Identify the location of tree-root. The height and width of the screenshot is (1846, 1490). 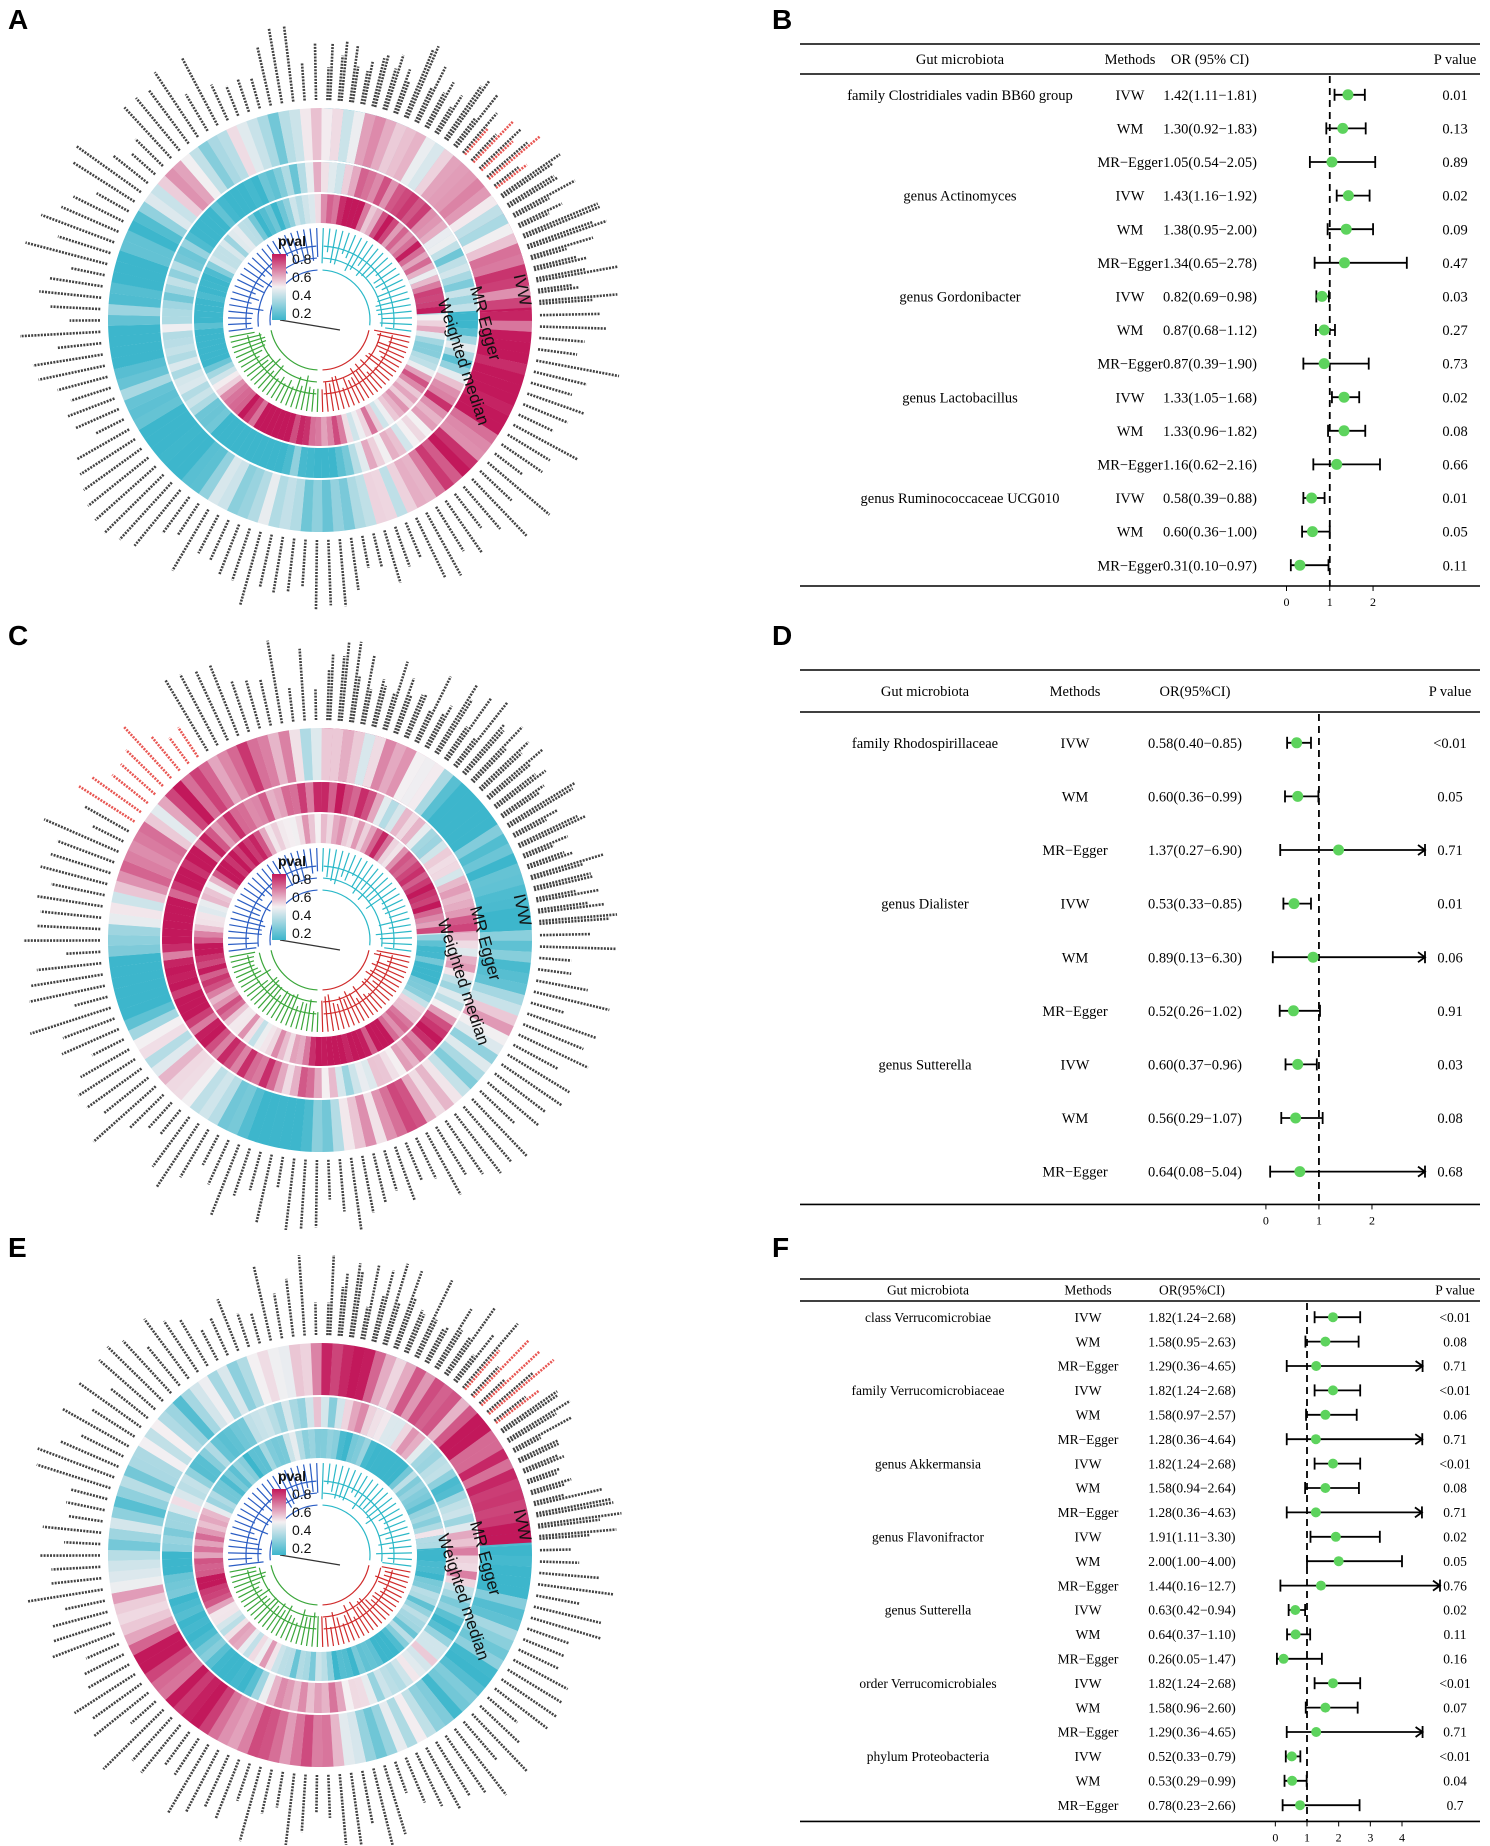
(310, 945).